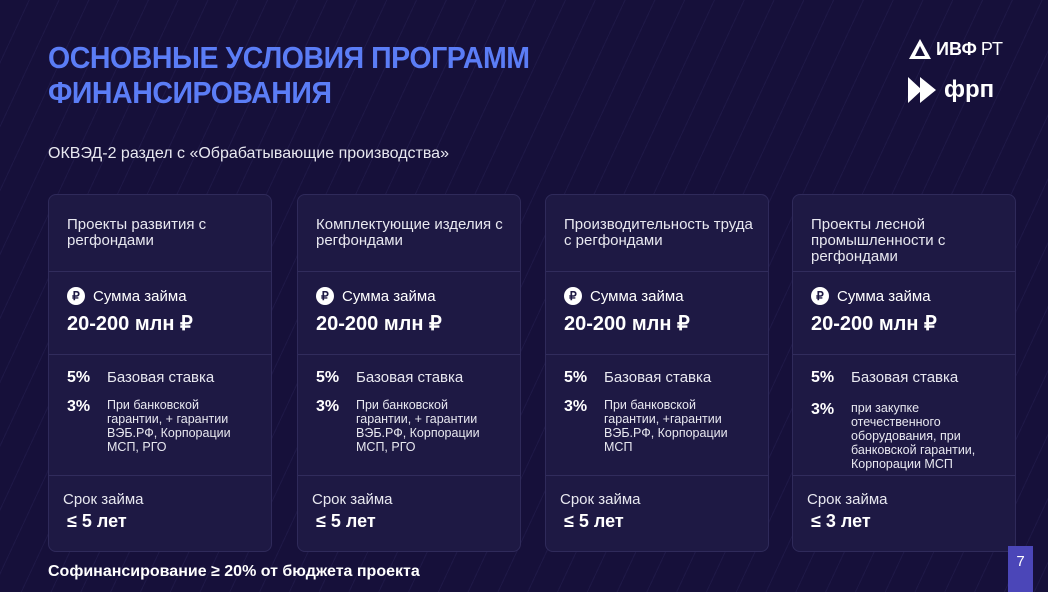 The height and width of the screenshot is (592, 1048). I want to click on page-number: 7, so click(1020, 569).